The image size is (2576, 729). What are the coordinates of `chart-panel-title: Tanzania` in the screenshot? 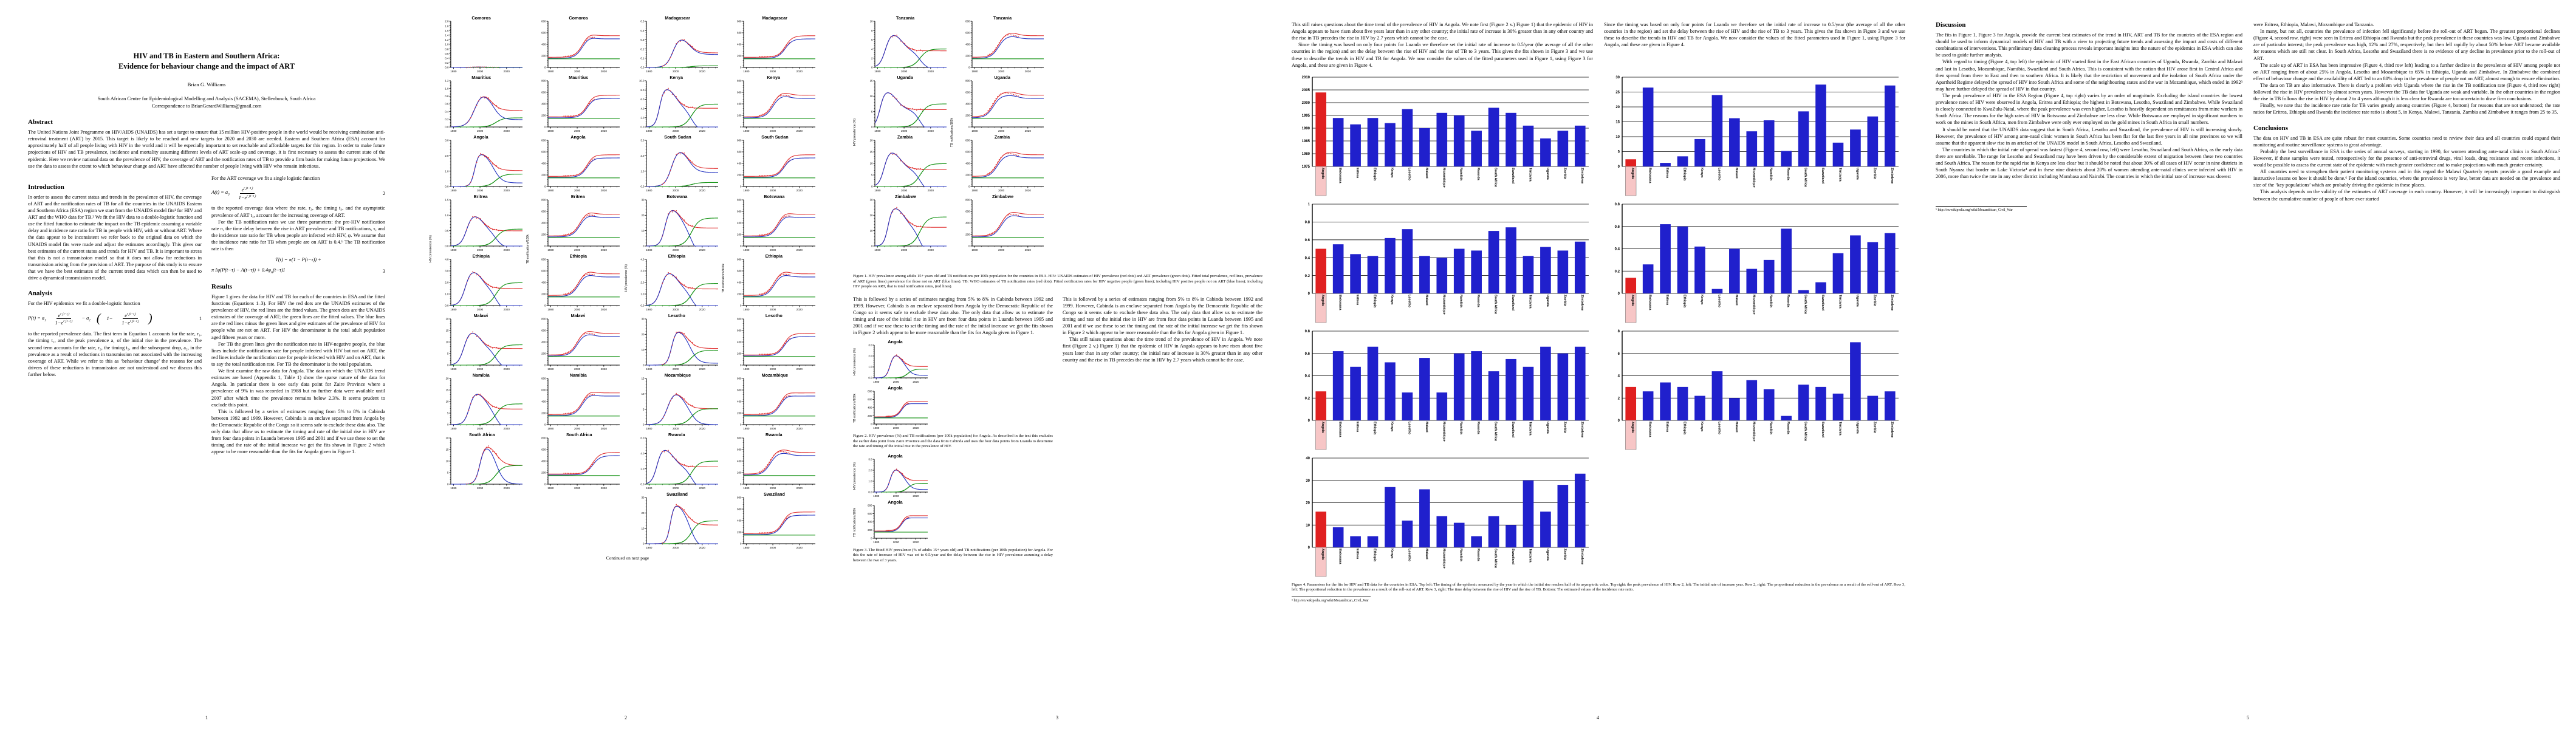 It's located at (1002, 18).